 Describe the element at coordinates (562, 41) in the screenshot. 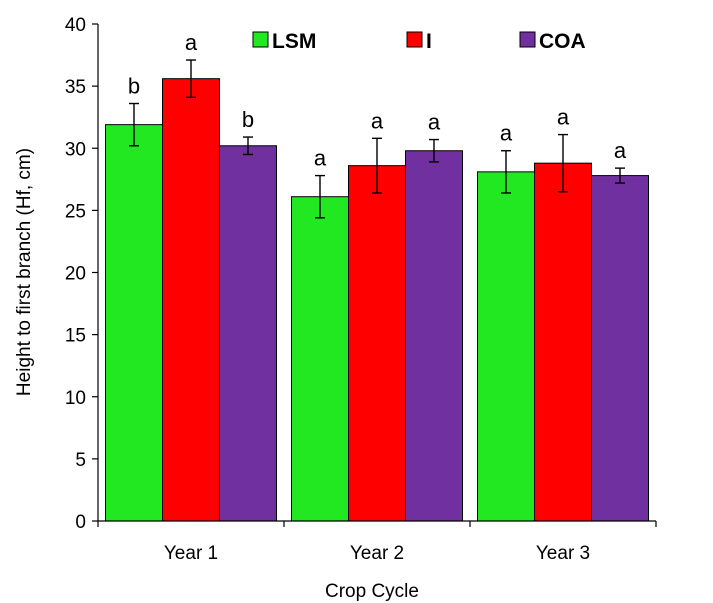

I see `legend-label-coa: COA` at that location.